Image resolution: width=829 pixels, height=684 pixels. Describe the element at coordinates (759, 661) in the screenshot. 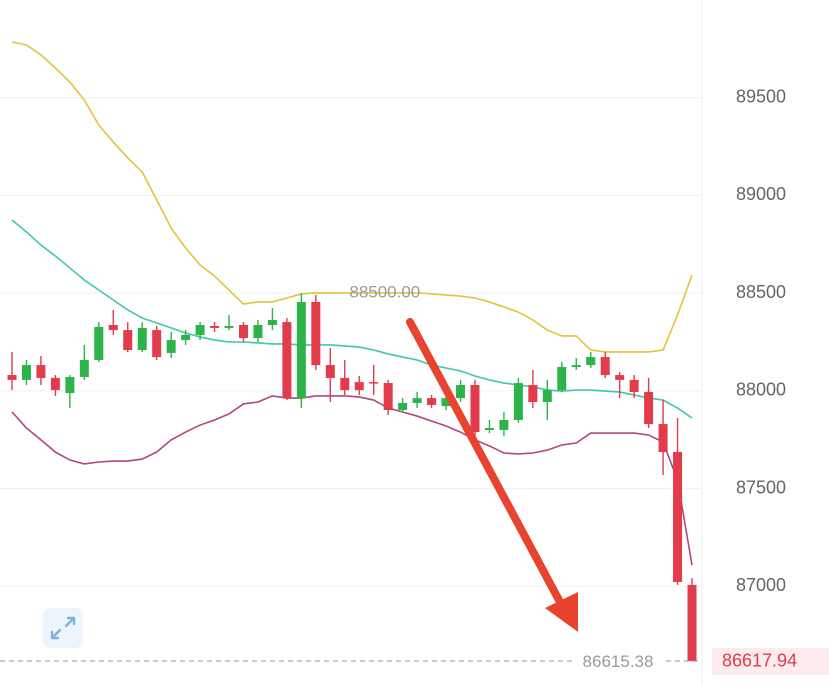

I see `last-price-label: 86617.94` at that location.